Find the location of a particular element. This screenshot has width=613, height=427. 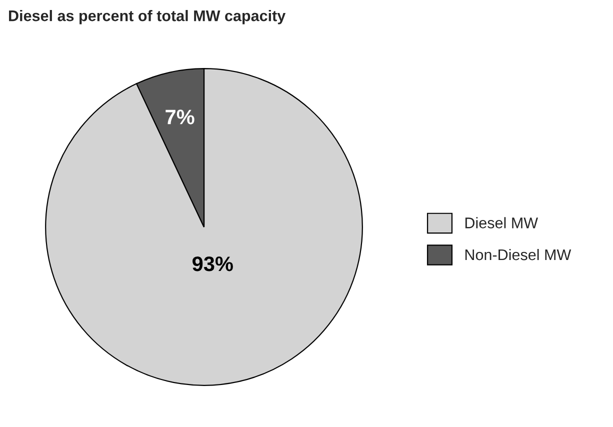

legend-label: Diesel MW is located at coordinates (501, 222).